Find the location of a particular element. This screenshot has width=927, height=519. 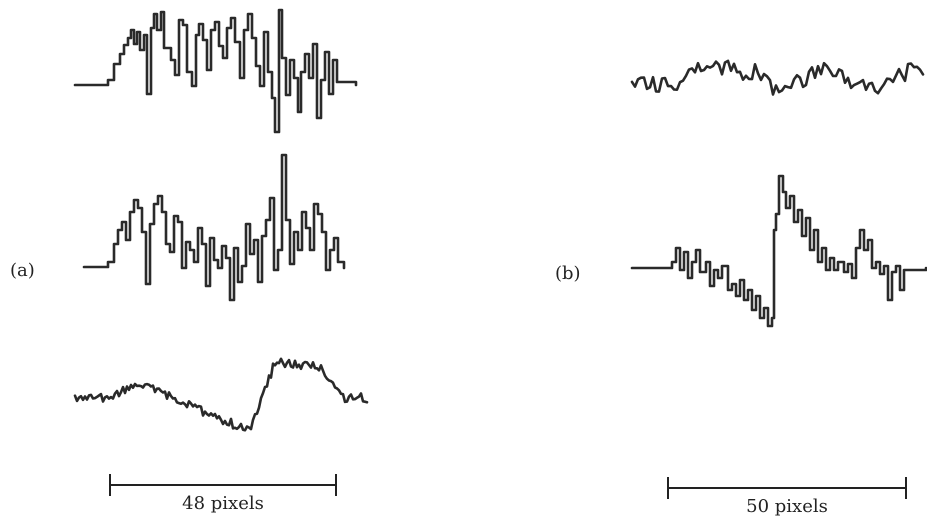

panel-b-scale-label: 50 pixels is located at coordinates (787, 506).